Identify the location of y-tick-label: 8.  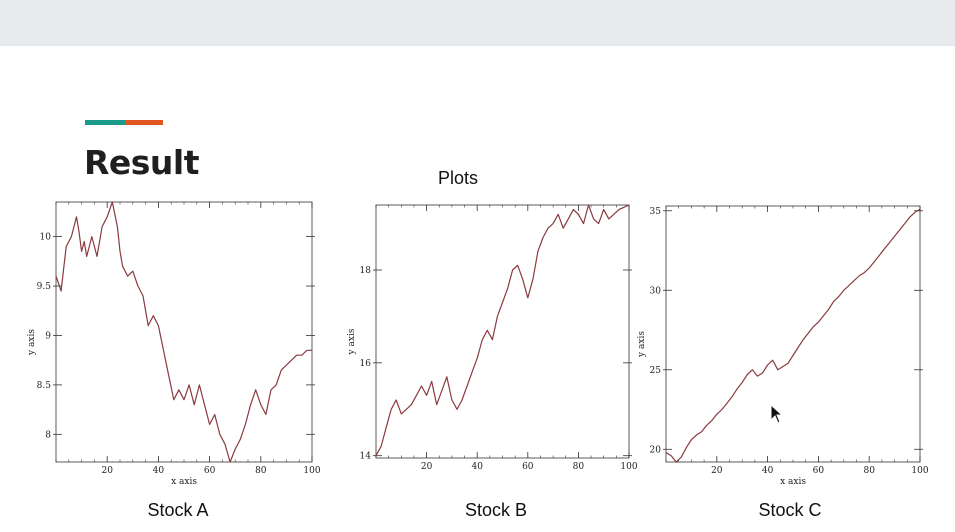
(48, 435).